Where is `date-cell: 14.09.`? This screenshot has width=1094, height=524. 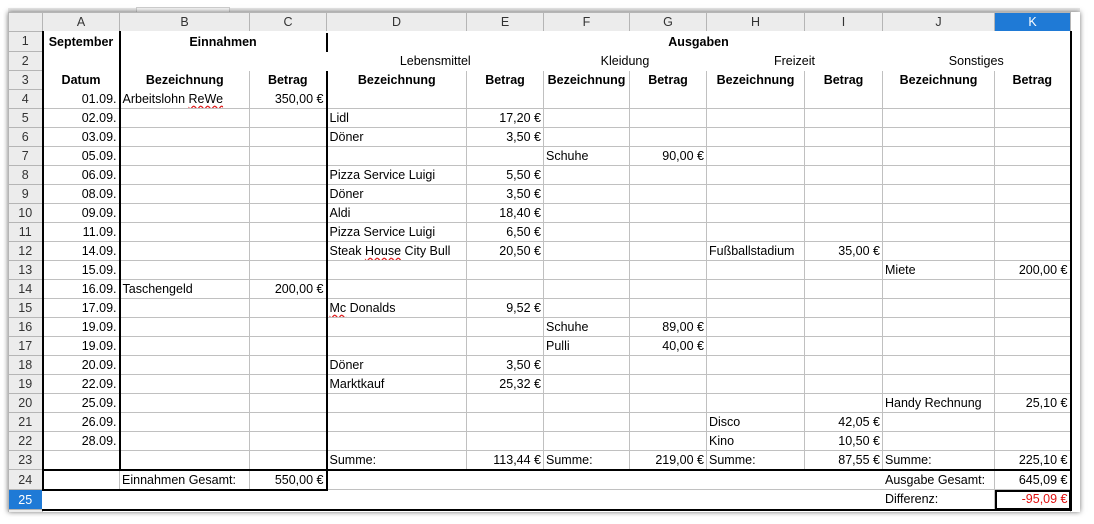
date-cell: 14.09. is located at coordinates (81, 250).